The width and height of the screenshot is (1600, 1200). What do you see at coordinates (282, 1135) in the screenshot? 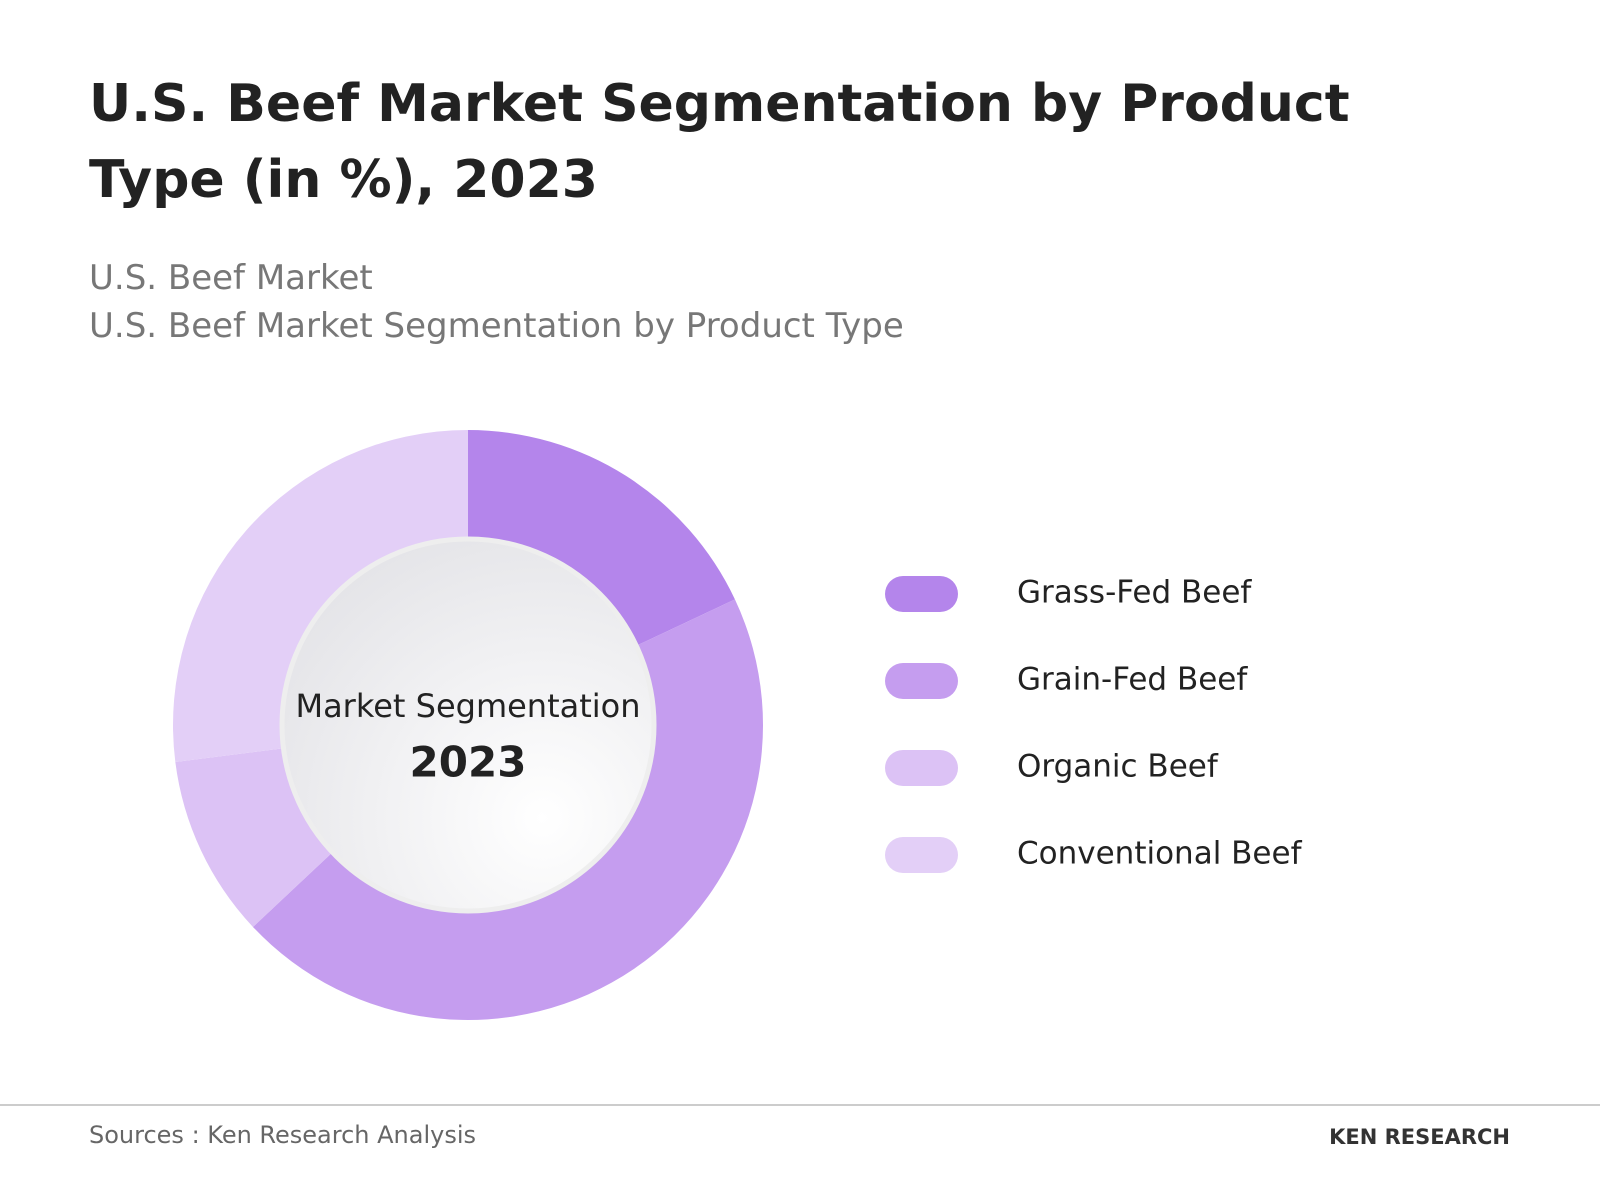
I see `source: Sources : Ken Research Analysis` at bounding box center [282, 1135].